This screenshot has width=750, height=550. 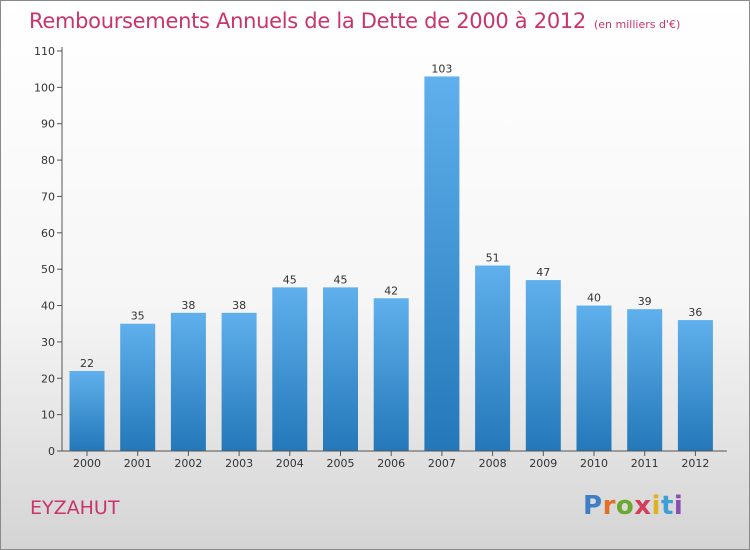 What do you see at coordinates (48, 160) in the screenshot?
I see `y-tick-label: 80` at bounding box center [48, 160].